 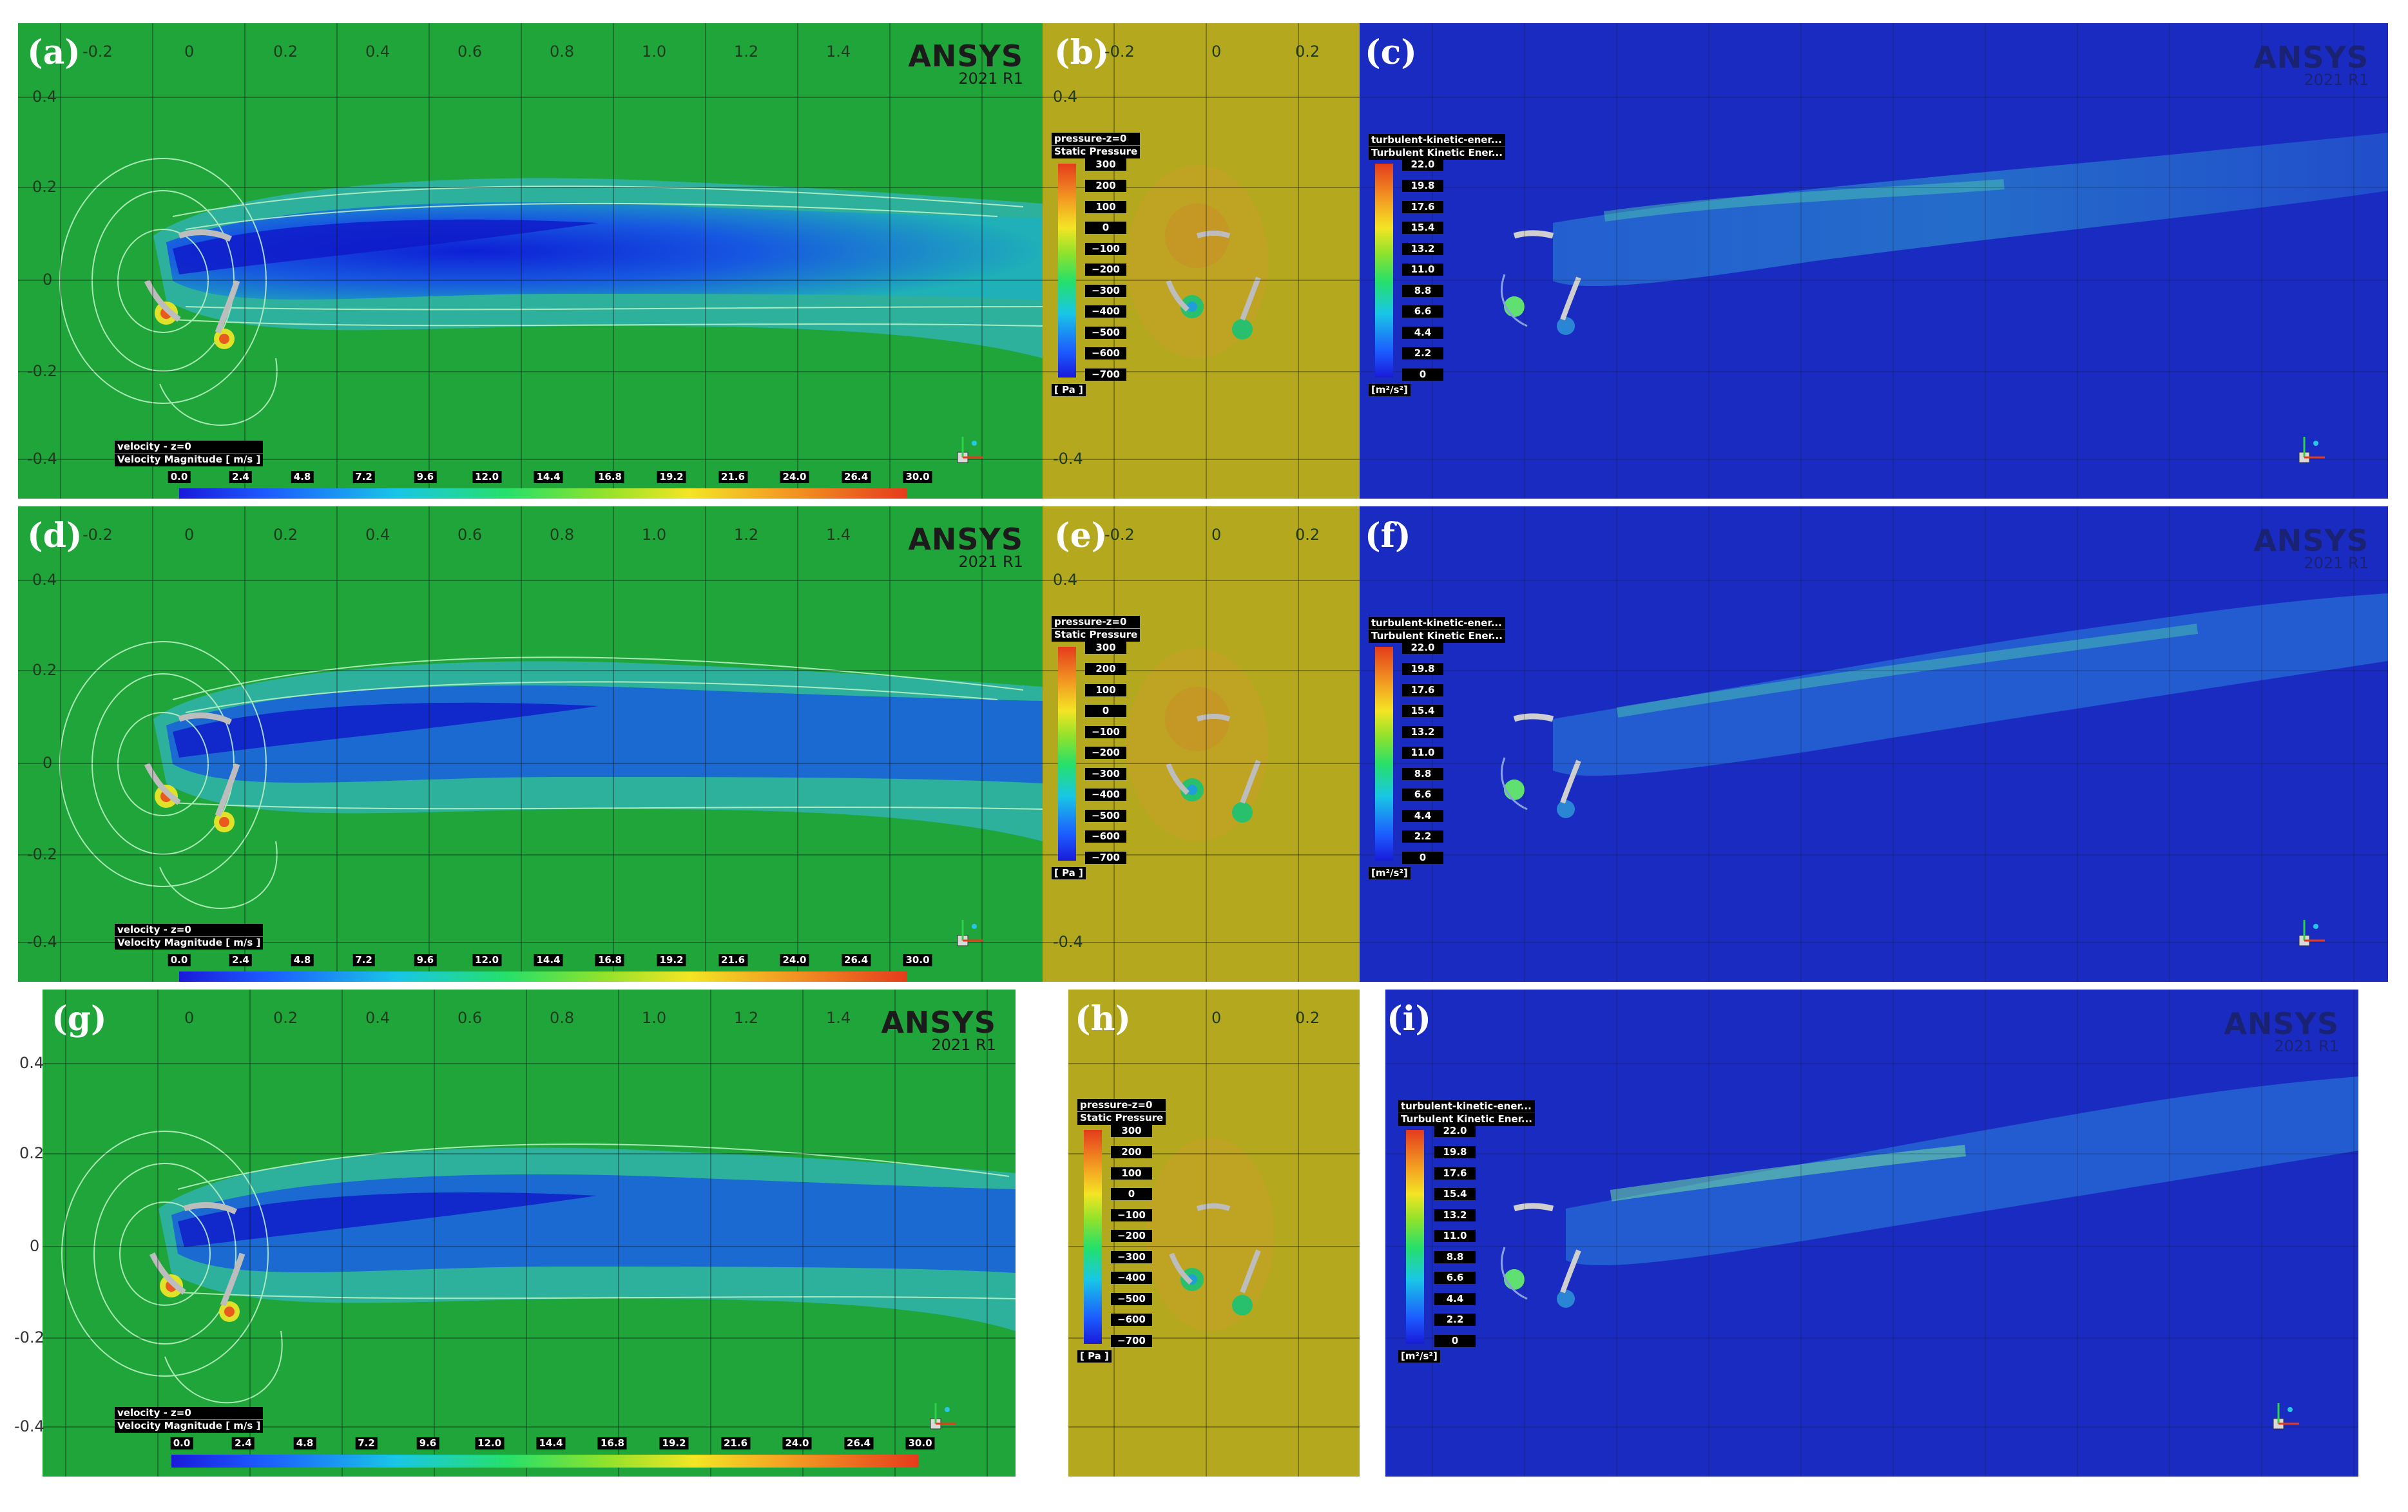 I want to click on panel-label: (b), so click(x=1082, y=52).